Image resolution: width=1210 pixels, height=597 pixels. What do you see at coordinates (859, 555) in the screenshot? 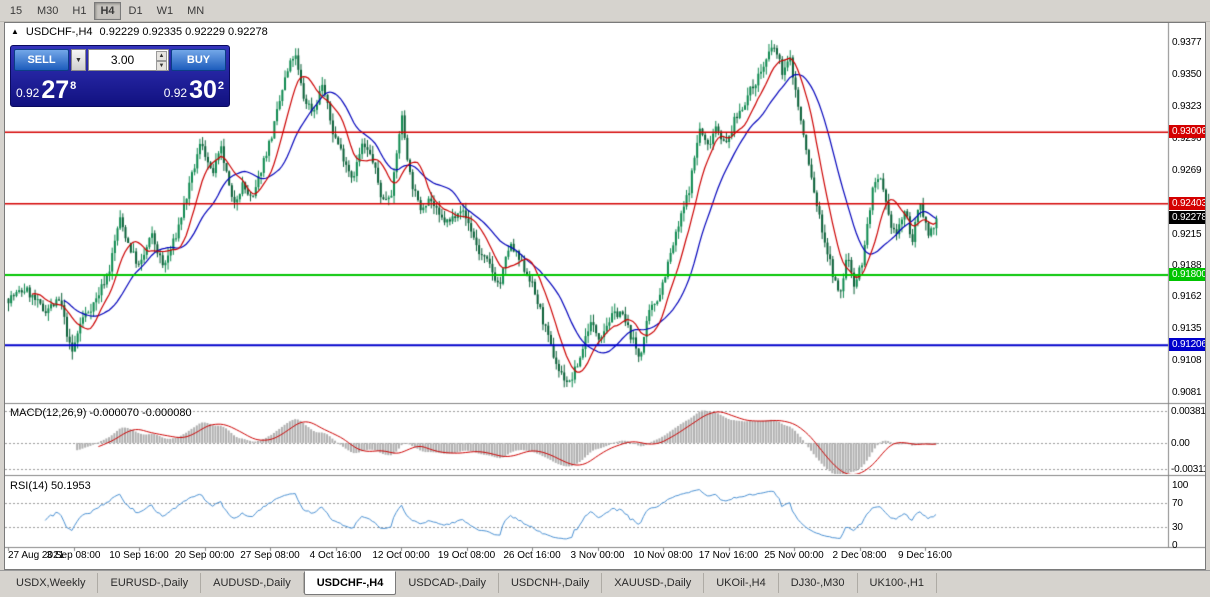
I see `time-axis-label: 2 Dec 08:00` at bounding box center [859, 555].